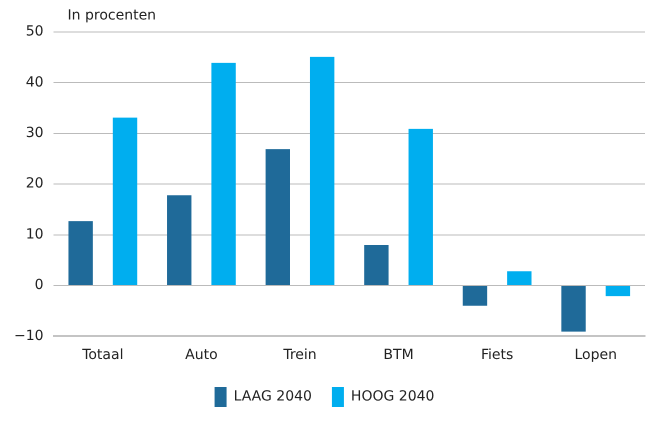  I want to click on y-tick-label: 40, so click(35, 82).